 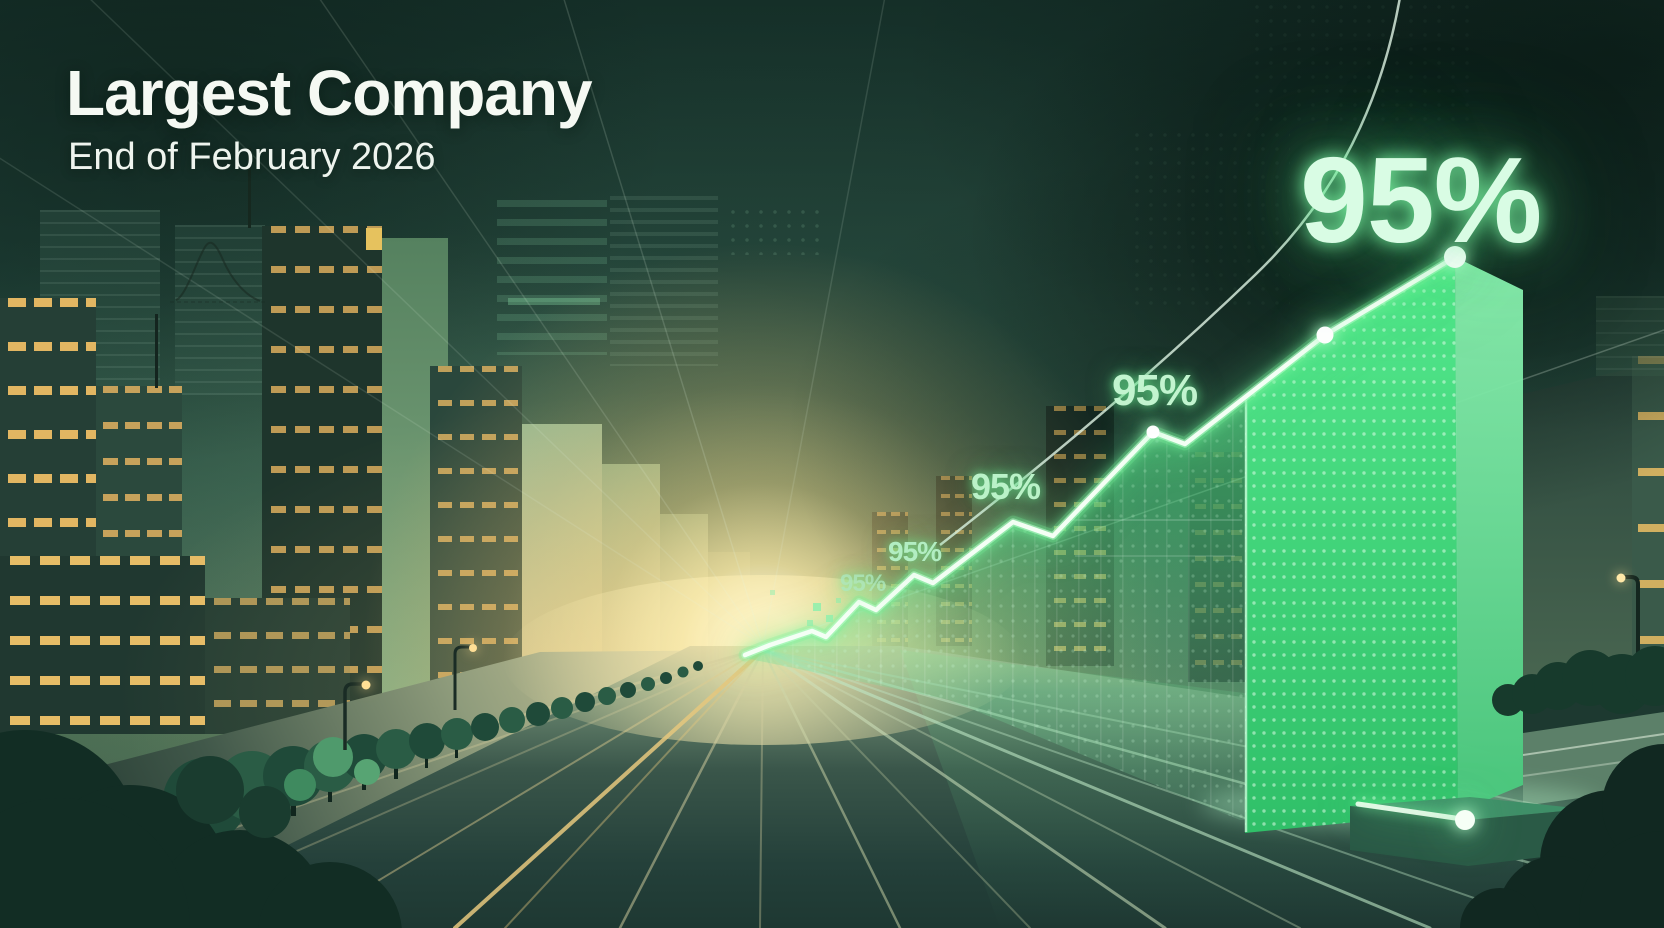 What do you see at coordinates (805, 608) in the screenshot?
I see `floating-pixels` at bounding box center [805, 608].